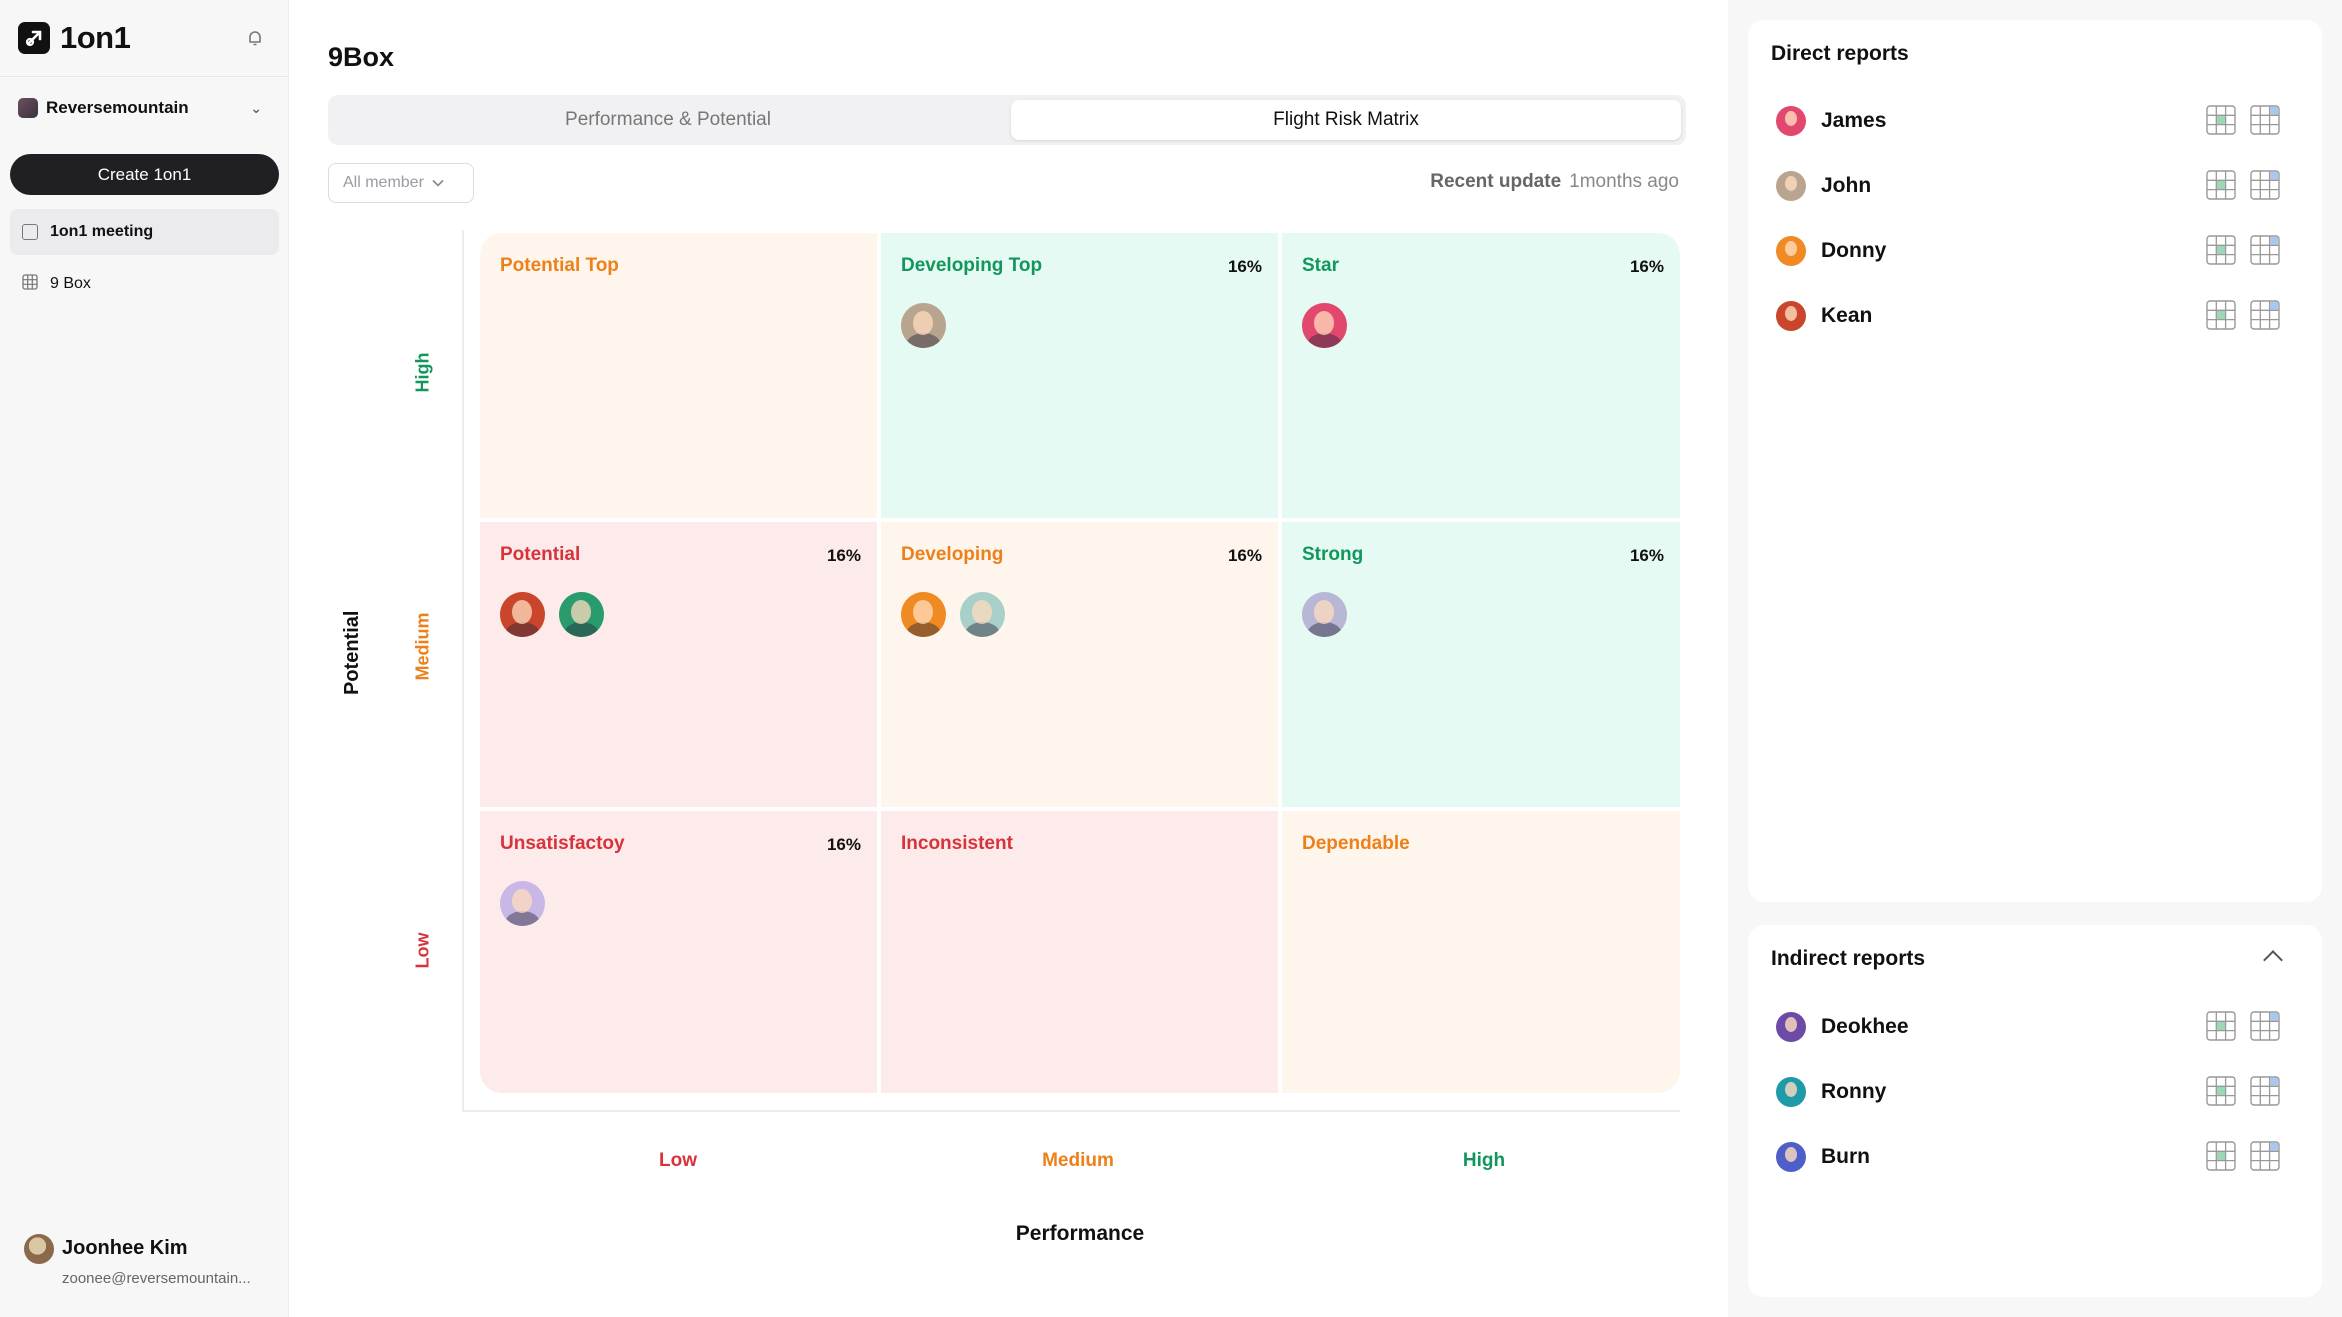 This screenshot has height=1317, width=2342. I want to click on chevron-down-icon: ⌄, so click(256, 108).